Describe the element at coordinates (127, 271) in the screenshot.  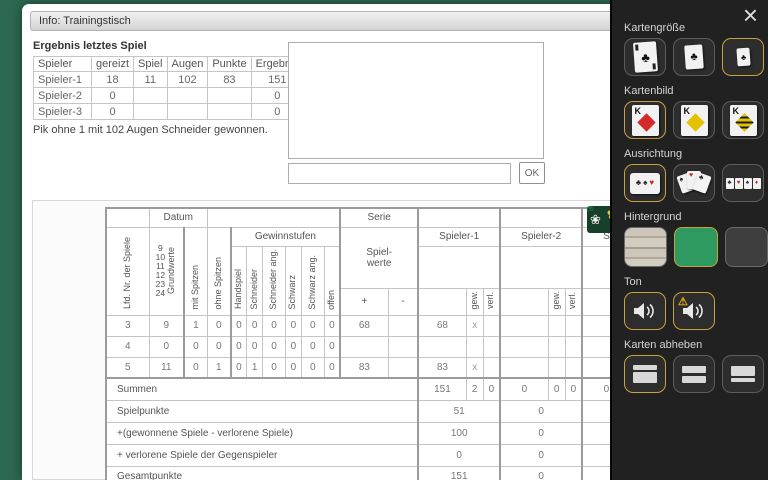
I see `lfd-header: Lfd. Nr. der Spiele` at that location.